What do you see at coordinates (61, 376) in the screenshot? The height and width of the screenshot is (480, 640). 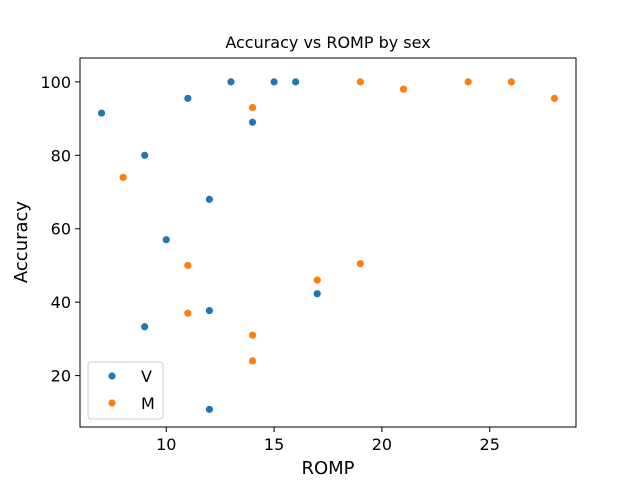 I see `y-tick-label-20: 20` at bounding box center [61, 376].